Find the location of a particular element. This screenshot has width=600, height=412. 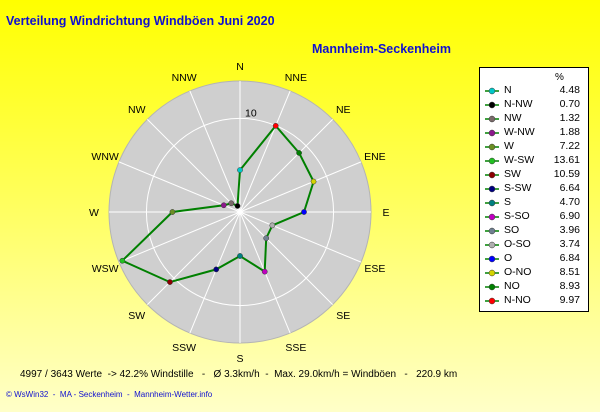

legend-value: 3.74 is located at coordinates (569, 244).